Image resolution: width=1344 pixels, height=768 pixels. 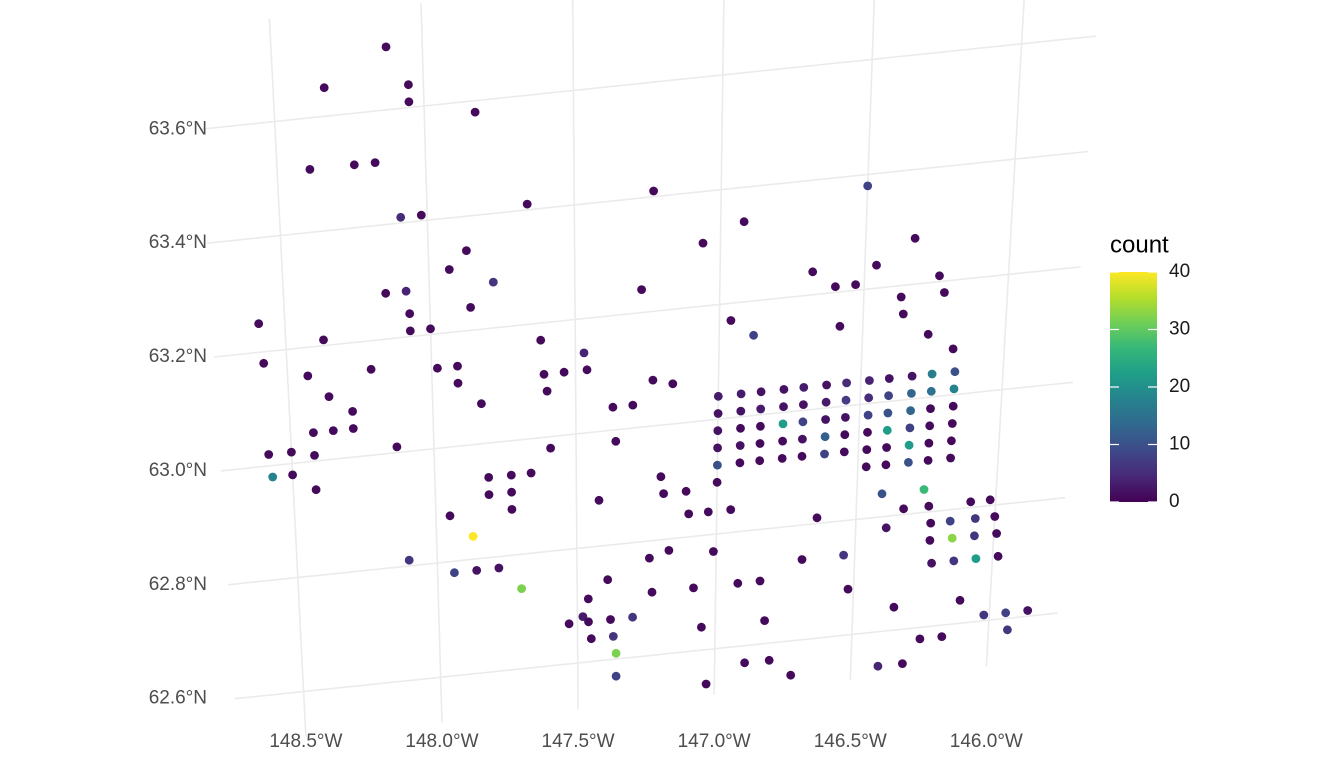 I want to click on y-tick-label: 63.2°N, so click(x=178, y=356).